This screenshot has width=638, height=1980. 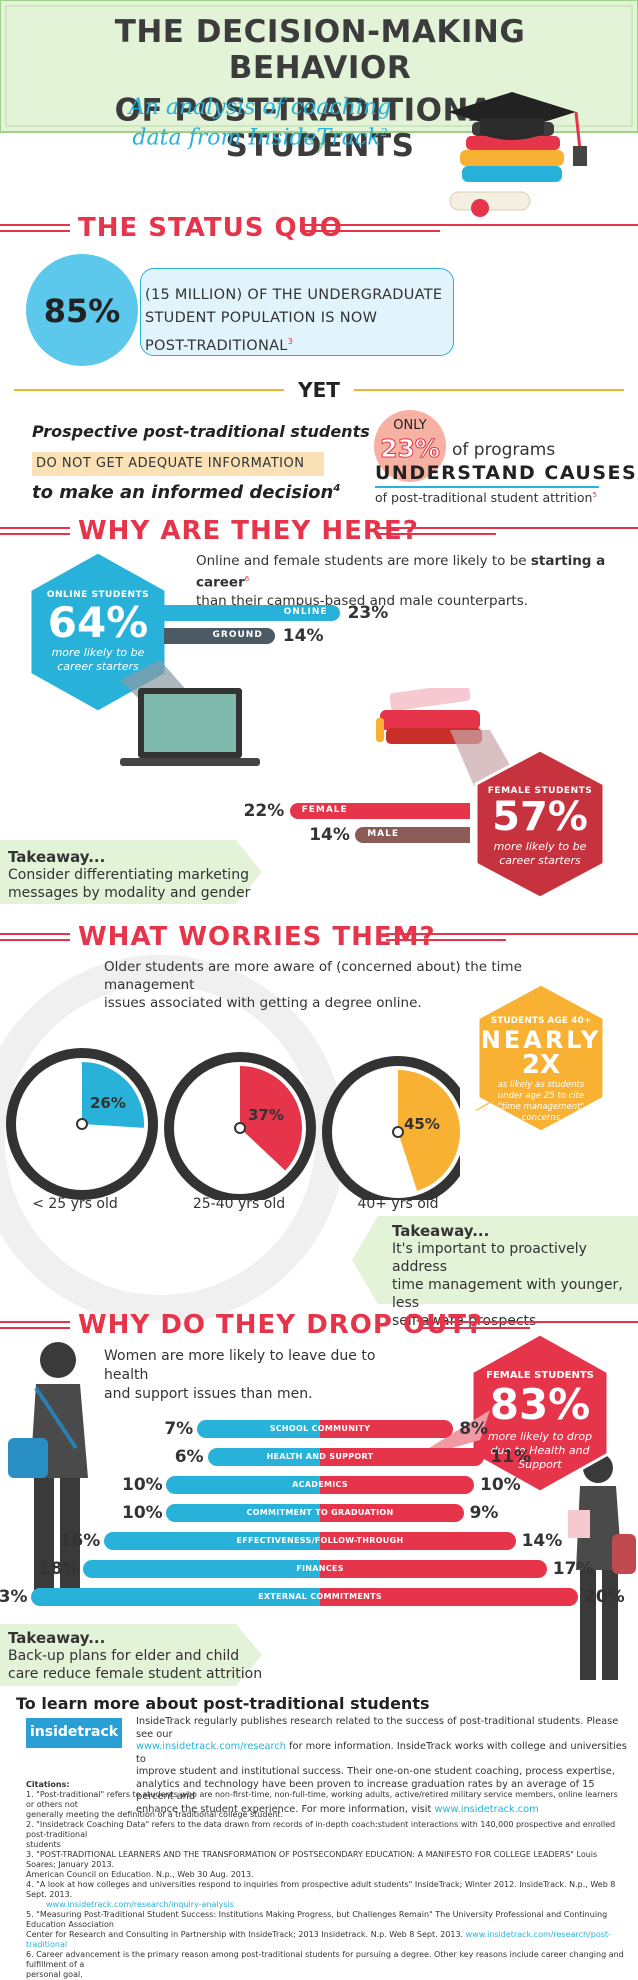 What do you see at coordinates (320, 1428) in the screenshot?
I see `dropout-row-label: SCHOOL COMMUNITY` at bounding box center [320, 1428].